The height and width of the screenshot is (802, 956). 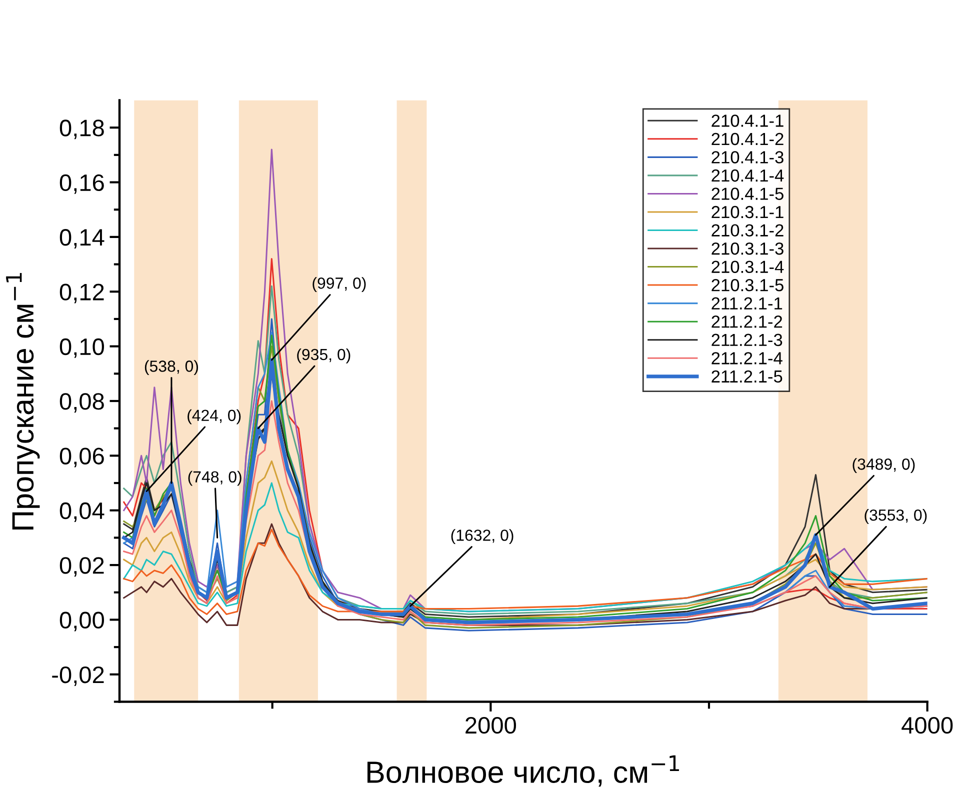 I want to click on x-tick-label: 4000, so click(x=927, y=725).